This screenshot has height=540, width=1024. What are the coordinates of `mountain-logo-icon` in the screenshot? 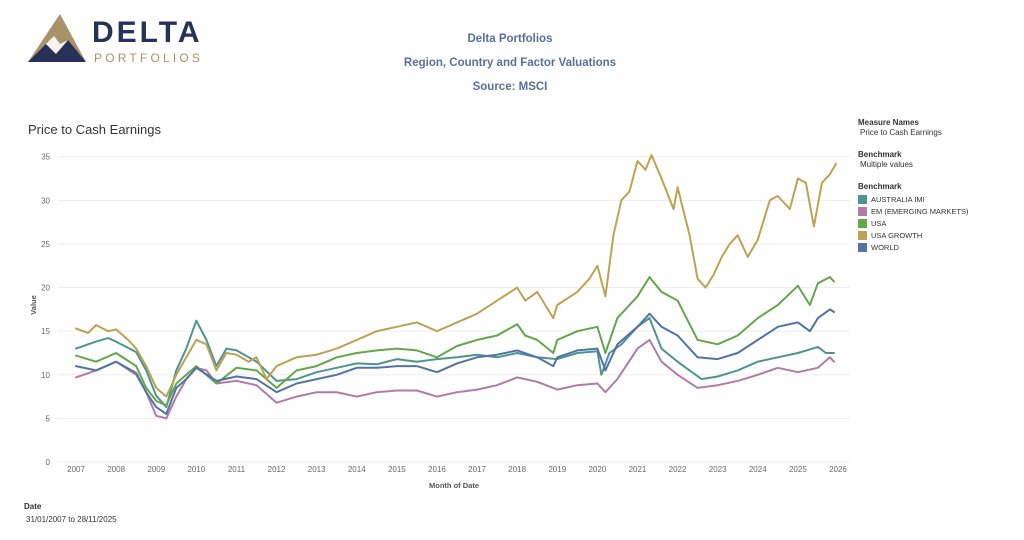 It's located at (57, 38).